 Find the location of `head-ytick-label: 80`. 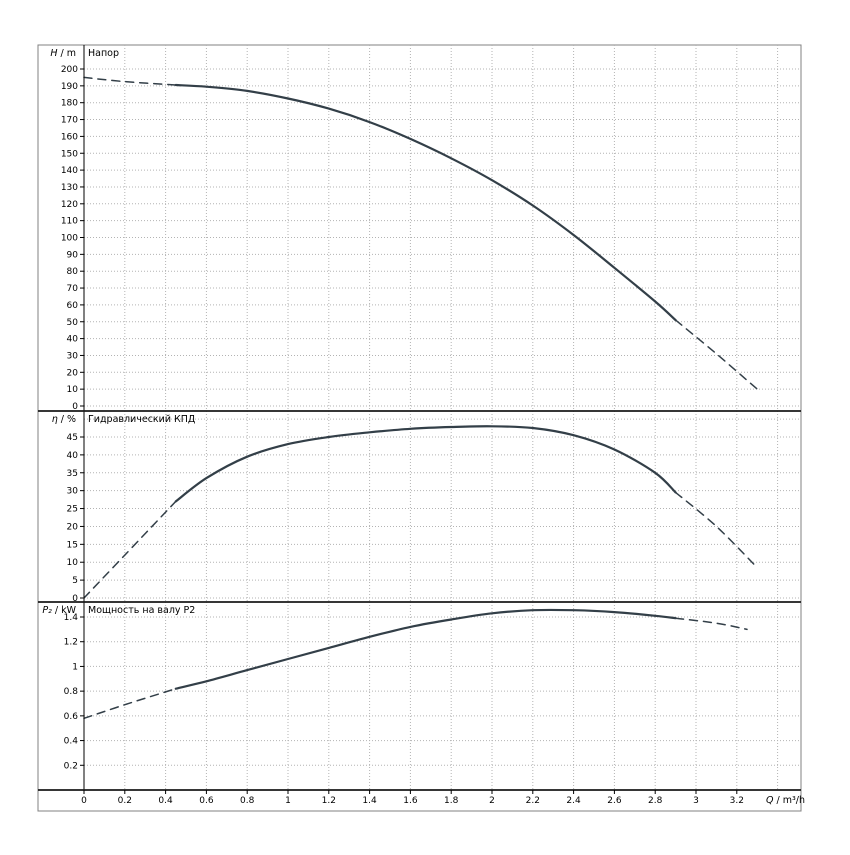

head-ytick-label: 80 is located at coordinates (73, 272).